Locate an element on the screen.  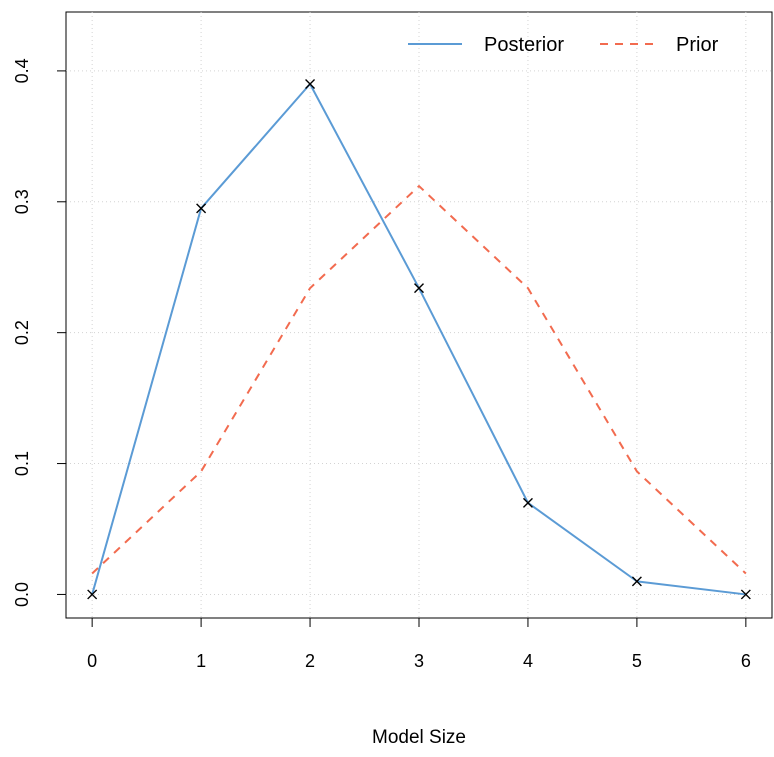
y-tick-label-1: 0.1 is located at coordinates (22, 463).